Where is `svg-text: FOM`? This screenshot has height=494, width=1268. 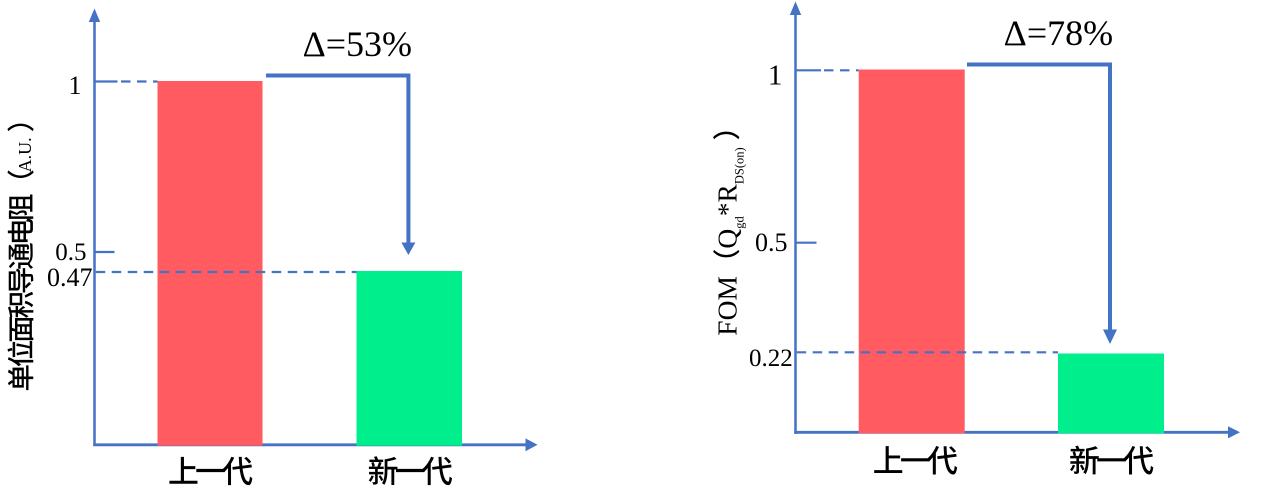
svg-text: FOM is located at coordinates (727, 306).